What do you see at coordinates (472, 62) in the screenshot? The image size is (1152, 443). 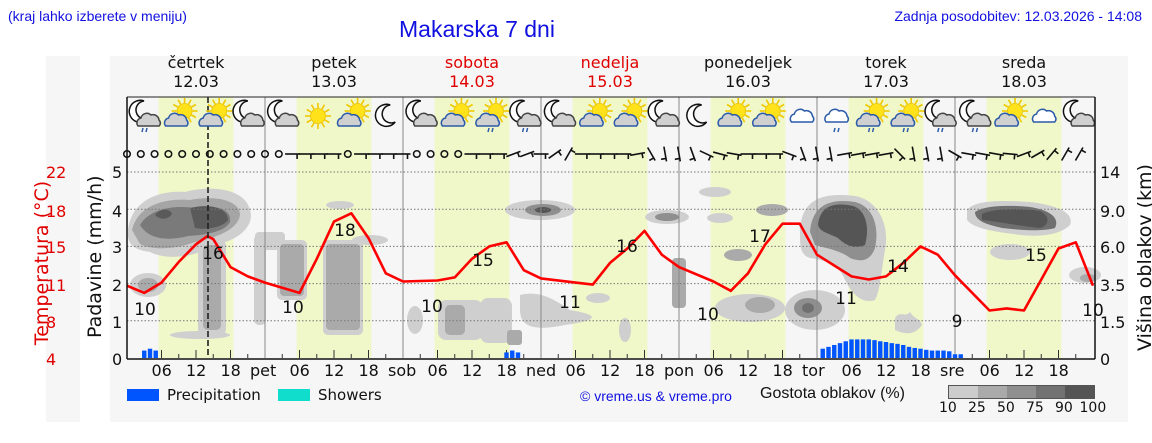 I see `day-name: sobota` at bounding box center [472, 62].